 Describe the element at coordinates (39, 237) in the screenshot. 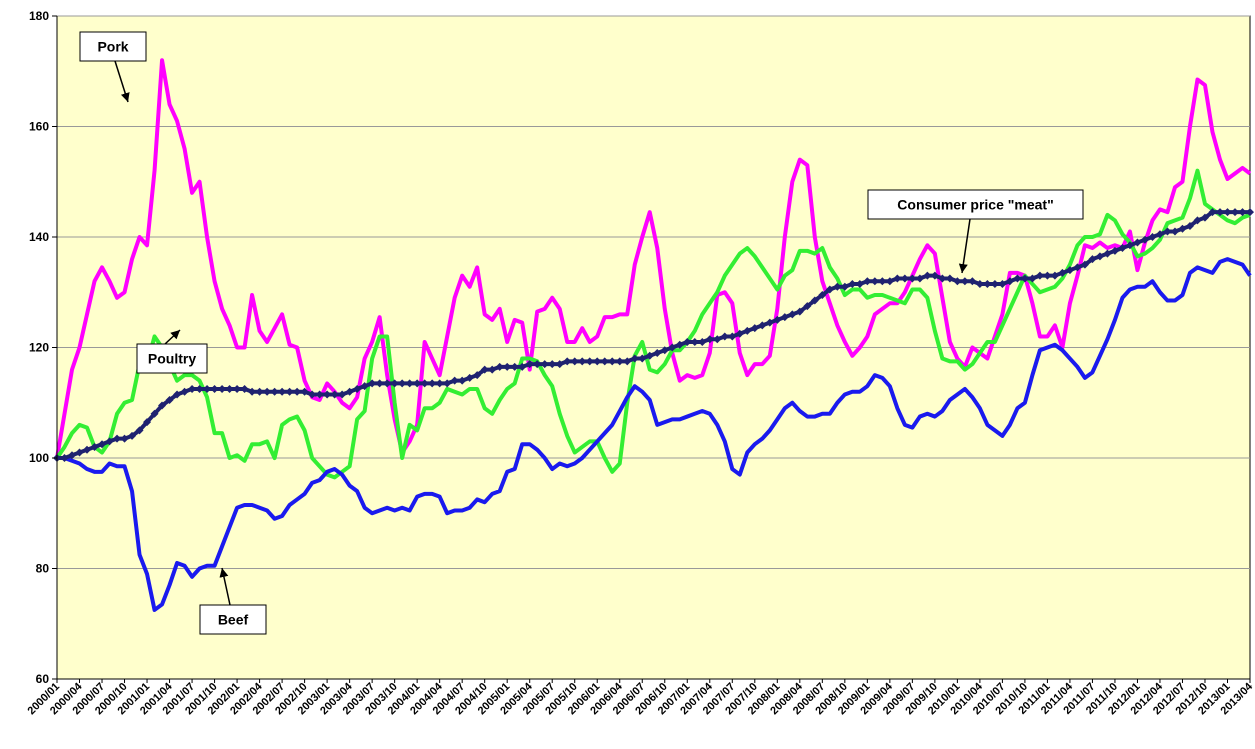

I see `y-tick-label: 140` at that location.